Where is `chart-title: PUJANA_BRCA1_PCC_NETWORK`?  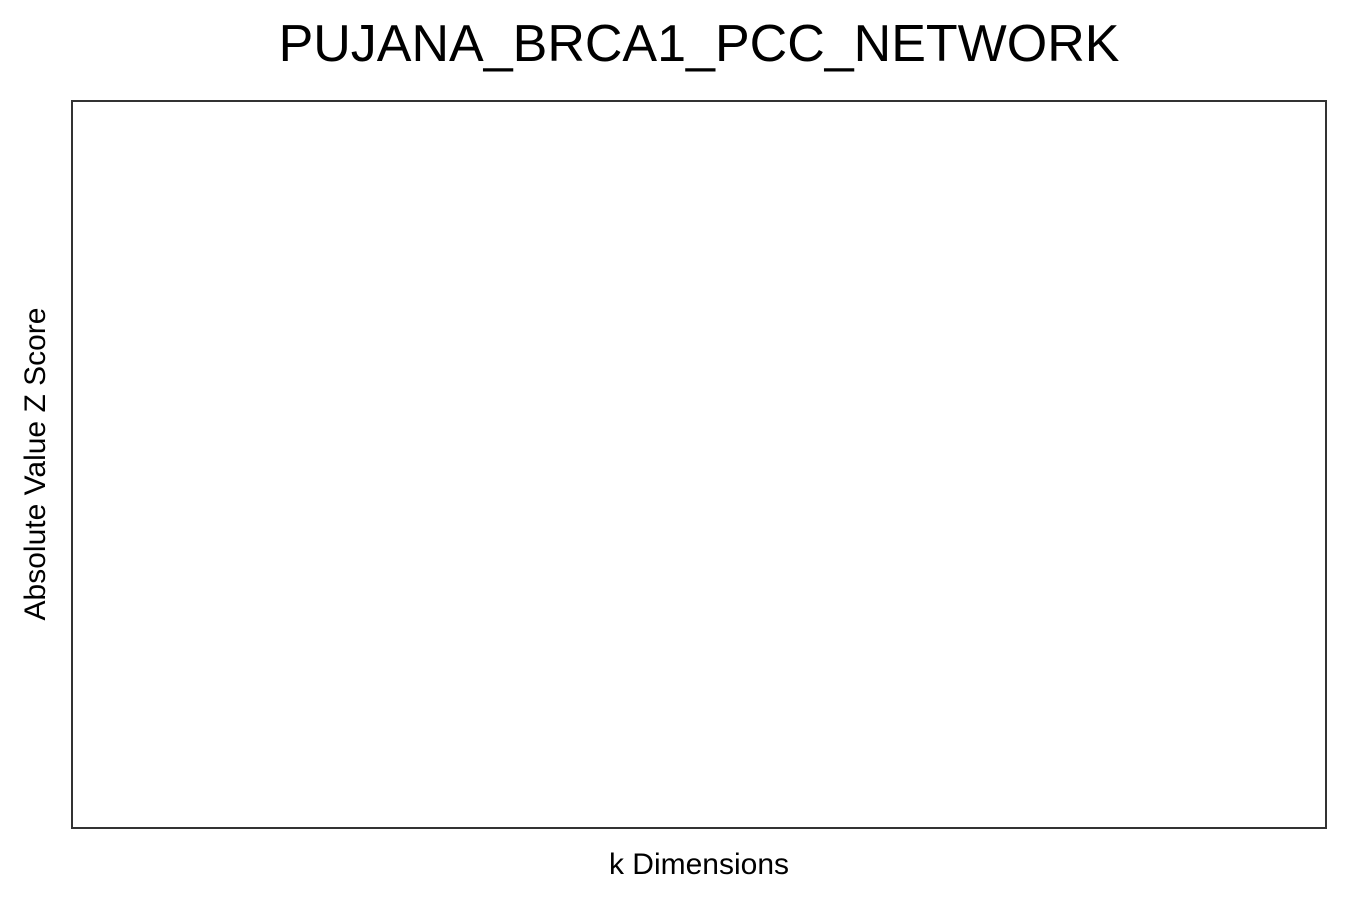 chart-title: PUJANA_BRCA1_PCC_NETWORK is located at coordinates (699, 44).